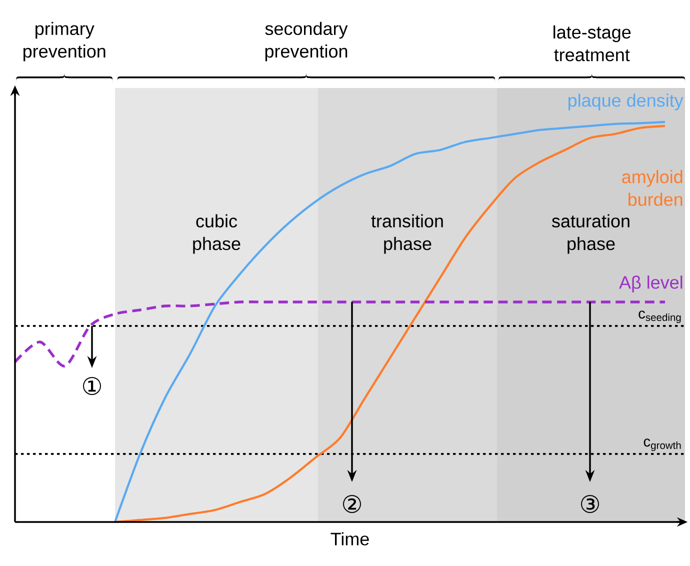  I want to click on annotation: transition phase, so click(407, 234).